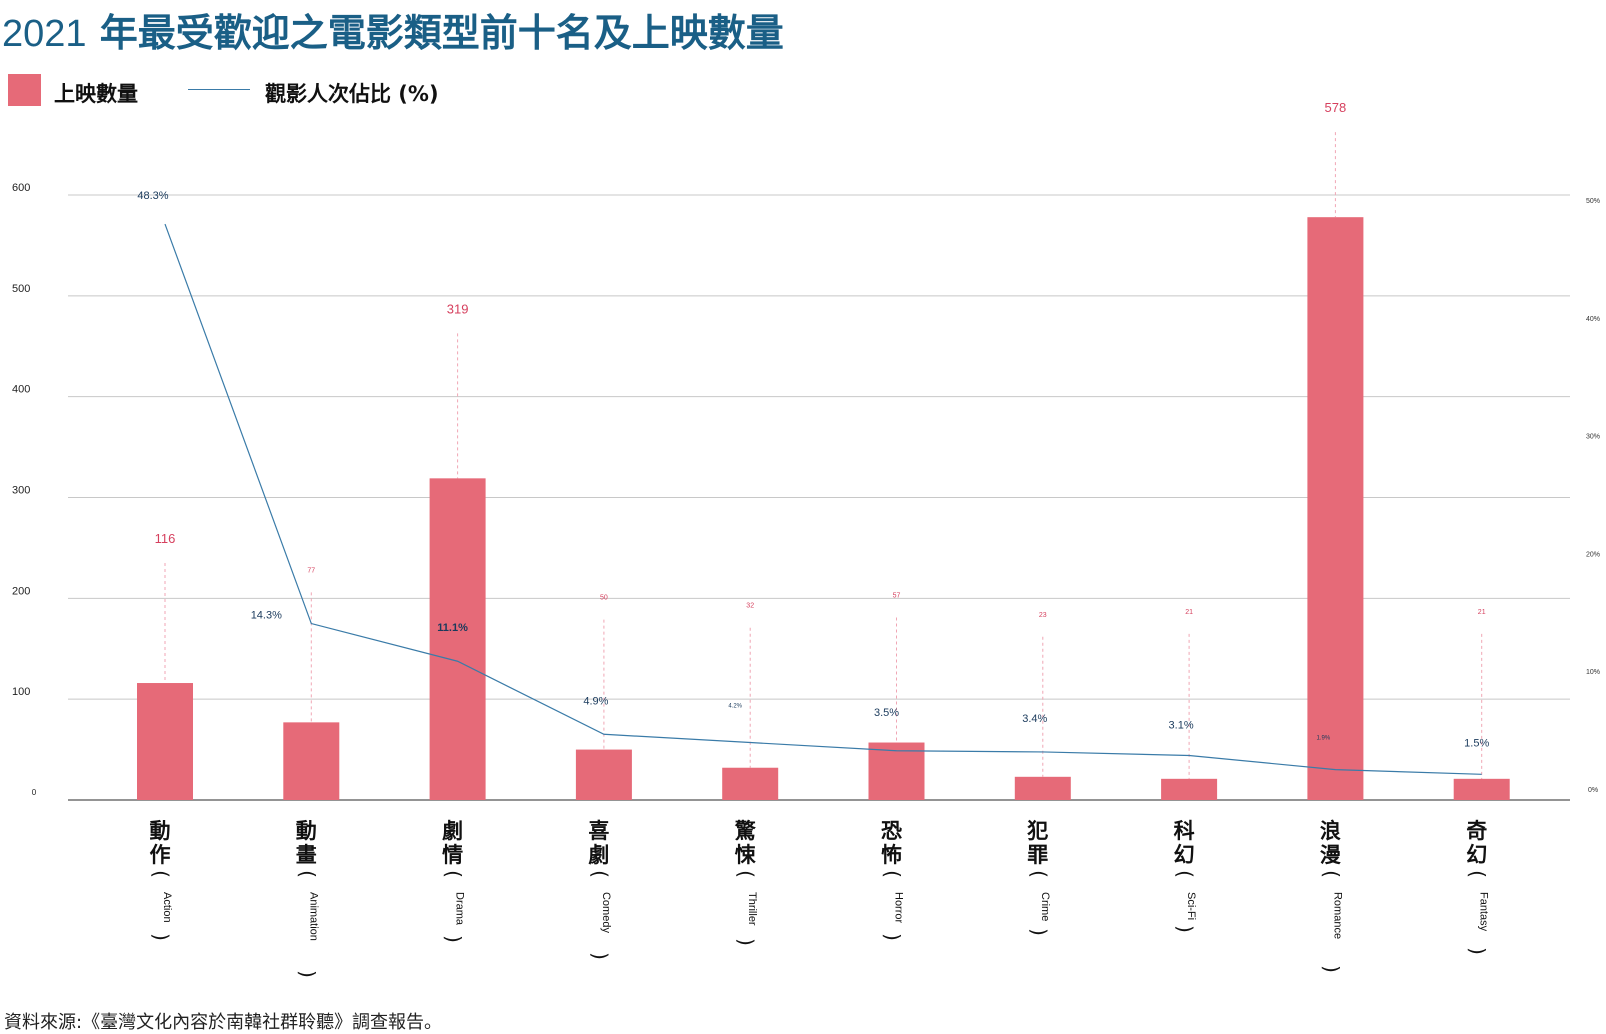  What do you see at coordinates (606, 912) in the screenshot?
I see `category-label-en: Comedy` at bounding box center [606, 912].